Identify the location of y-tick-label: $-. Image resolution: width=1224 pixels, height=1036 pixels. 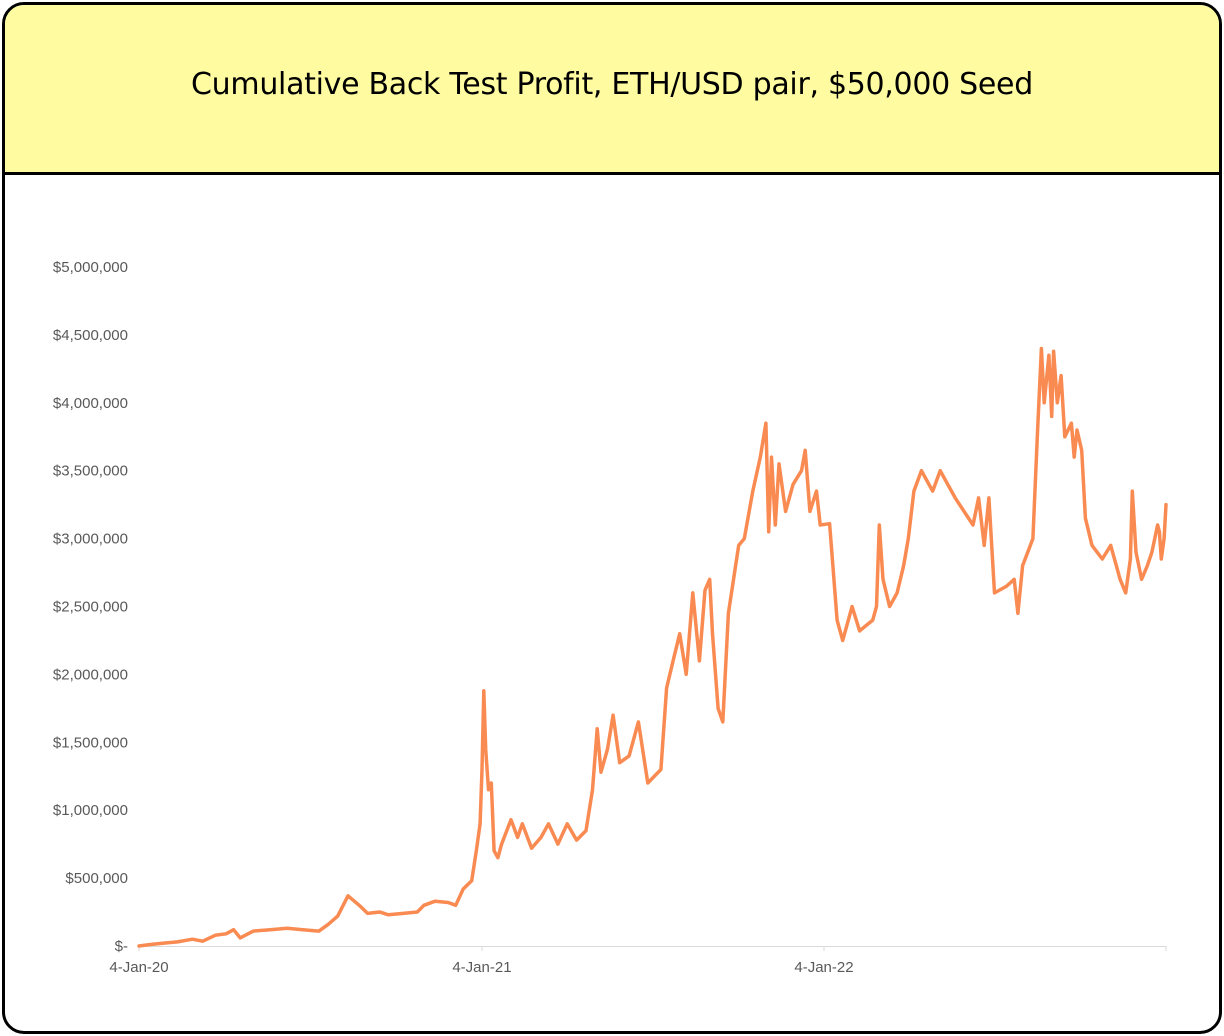
(121, 946).